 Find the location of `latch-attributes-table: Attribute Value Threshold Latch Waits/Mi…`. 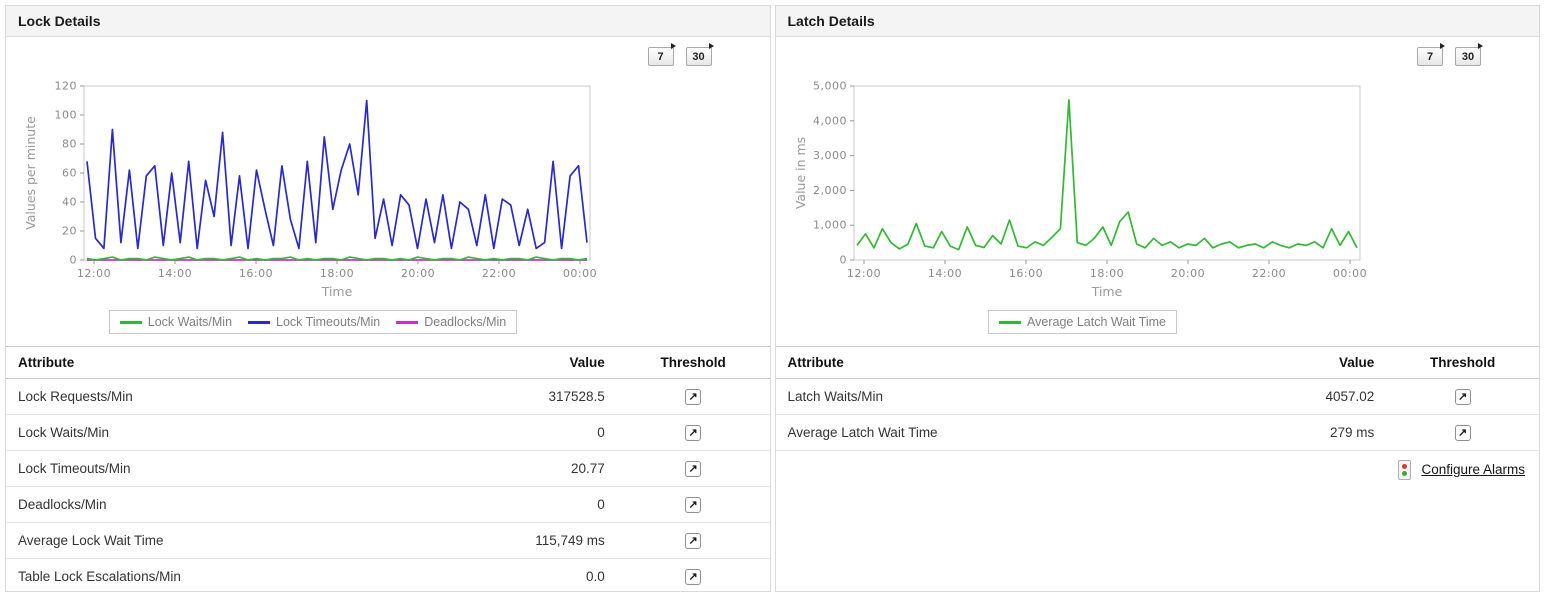

latch-attributes-table: Attribute Value Threshold Latch Waits/Mi… is located at coordinates (1157, 398).